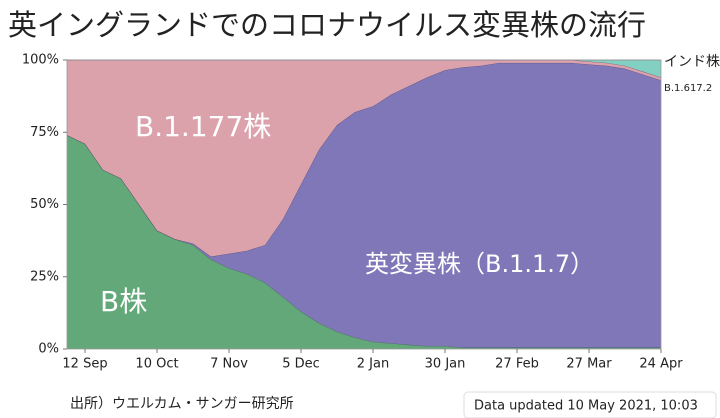 Image resolution: width=720 pixels, height=418 pixels. I want to click on area, so click(364, 69).